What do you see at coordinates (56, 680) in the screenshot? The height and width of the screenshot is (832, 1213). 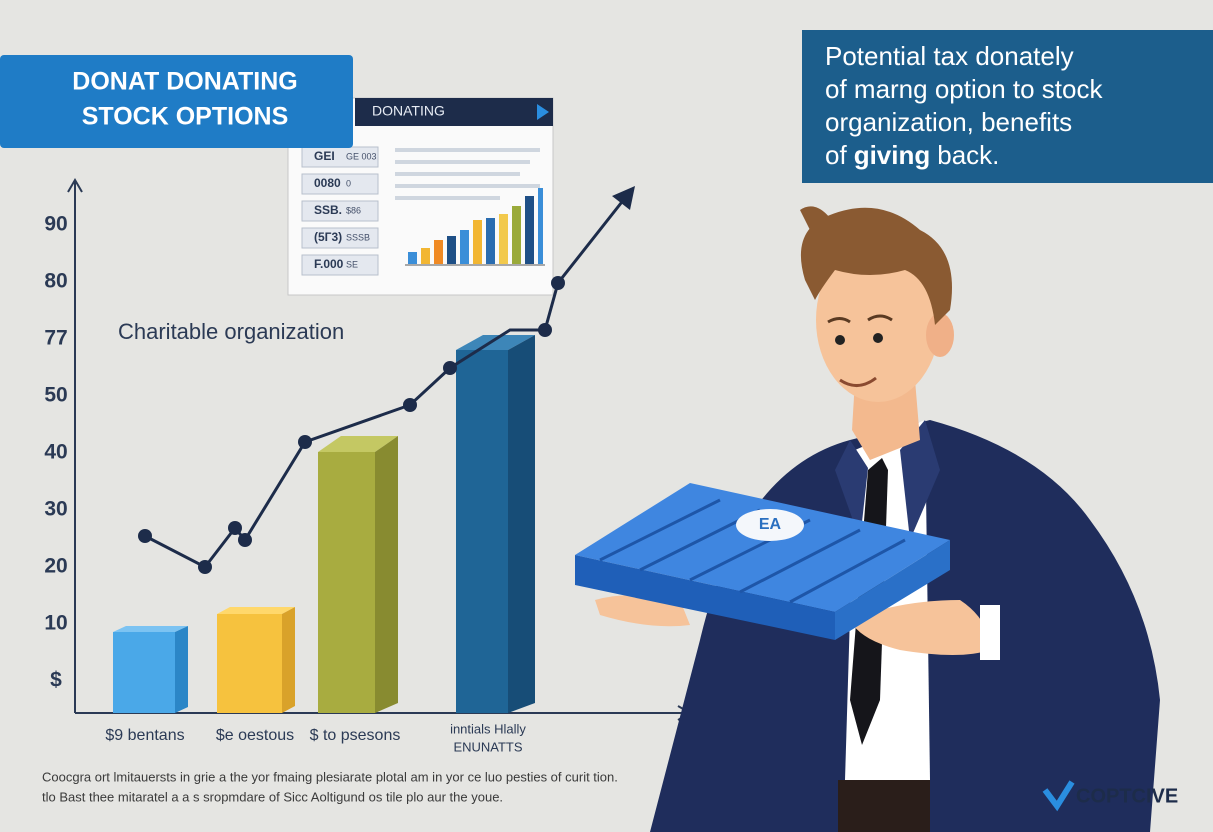 I see `y-axis-label: $` at bounding box center [56, 680].